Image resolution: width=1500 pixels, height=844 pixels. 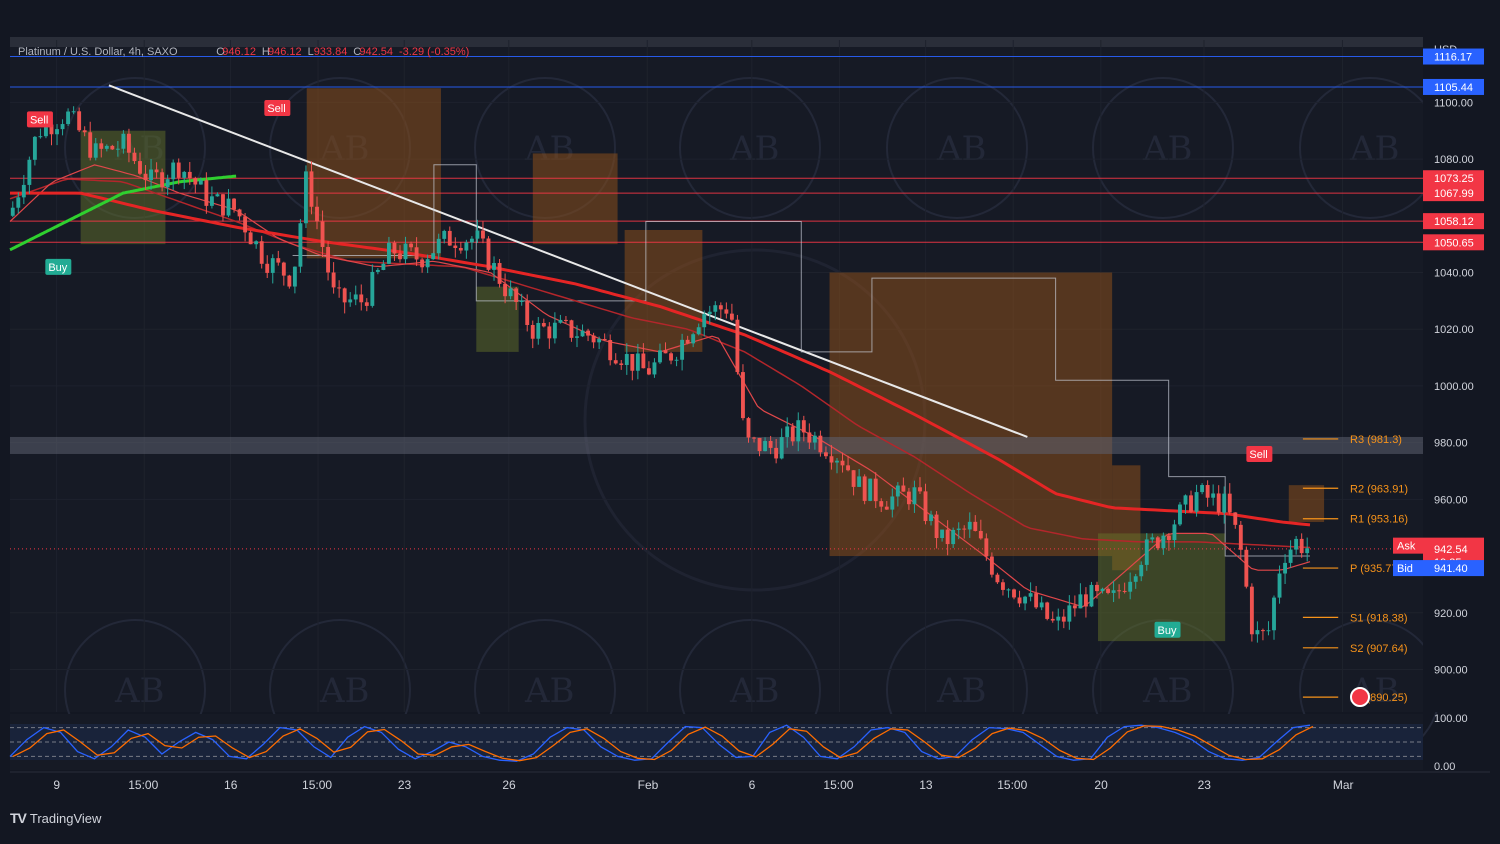 I want to click on c-value: 942.54, so click(x=376, y=52).